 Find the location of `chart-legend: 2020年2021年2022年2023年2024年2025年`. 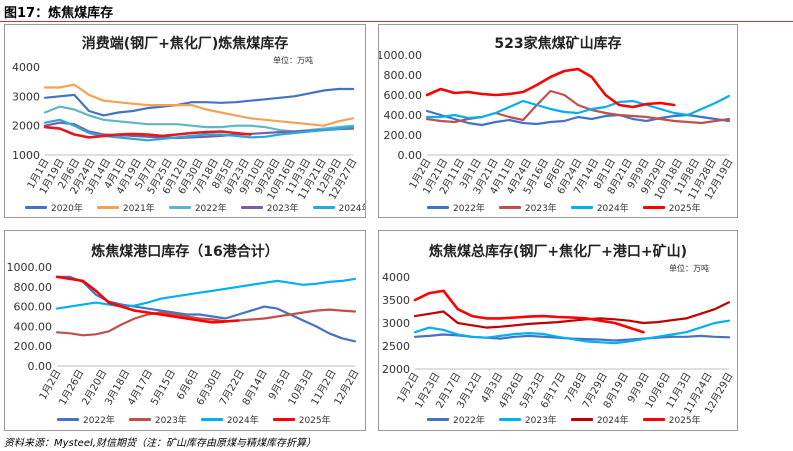

chart-legend: 2020年2021年2022年2023年2024年2025年 is located at coordinates (195, 207).